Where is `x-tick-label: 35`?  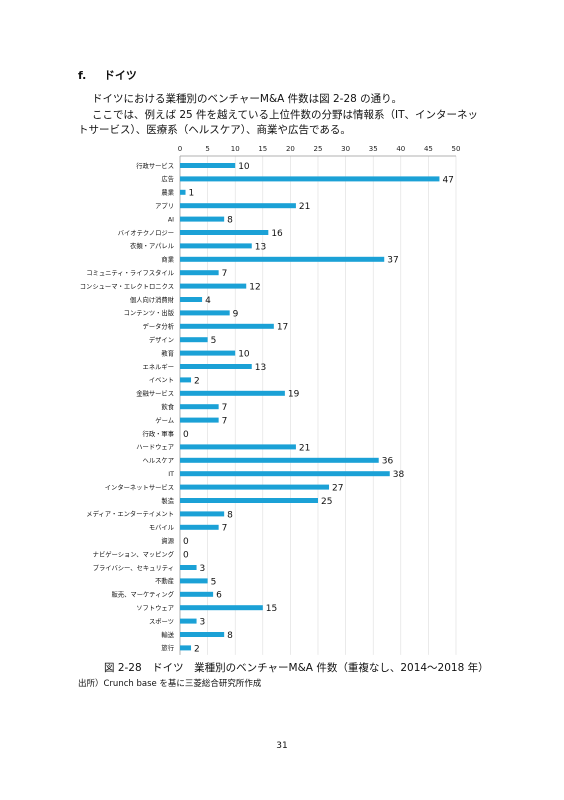 x-tick-label: 35 is located at coordinates (373, 149).